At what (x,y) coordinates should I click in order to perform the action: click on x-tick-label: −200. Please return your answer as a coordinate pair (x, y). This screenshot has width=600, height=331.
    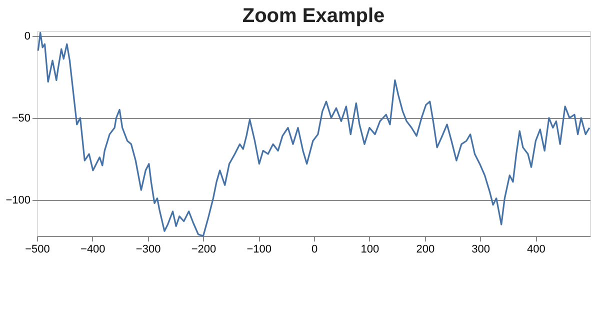
    Looking at the image, I should click on (203, 250).